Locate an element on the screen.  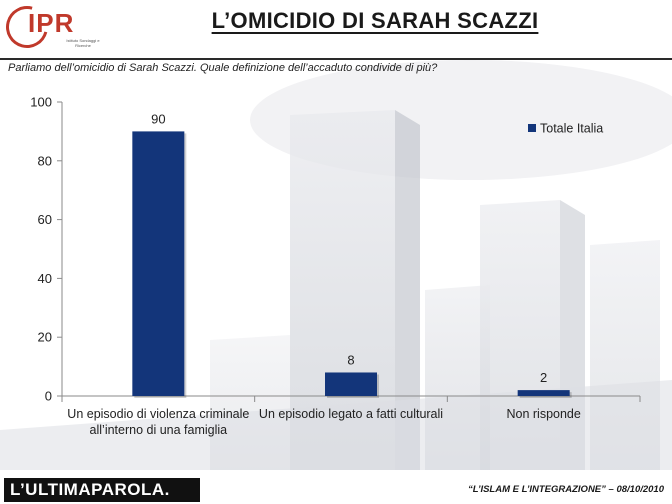
logo-text: IPR is located at coordinates (51, 23).